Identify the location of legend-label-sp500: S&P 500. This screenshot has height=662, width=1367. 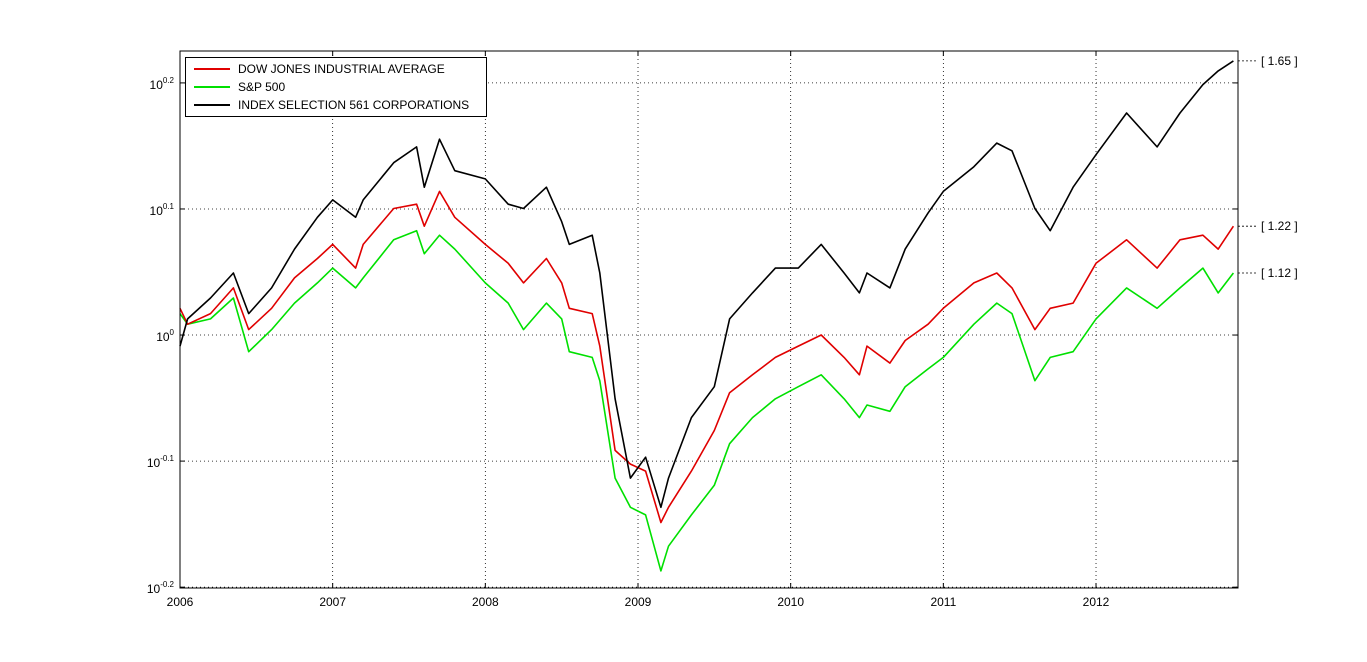
(262, 87).